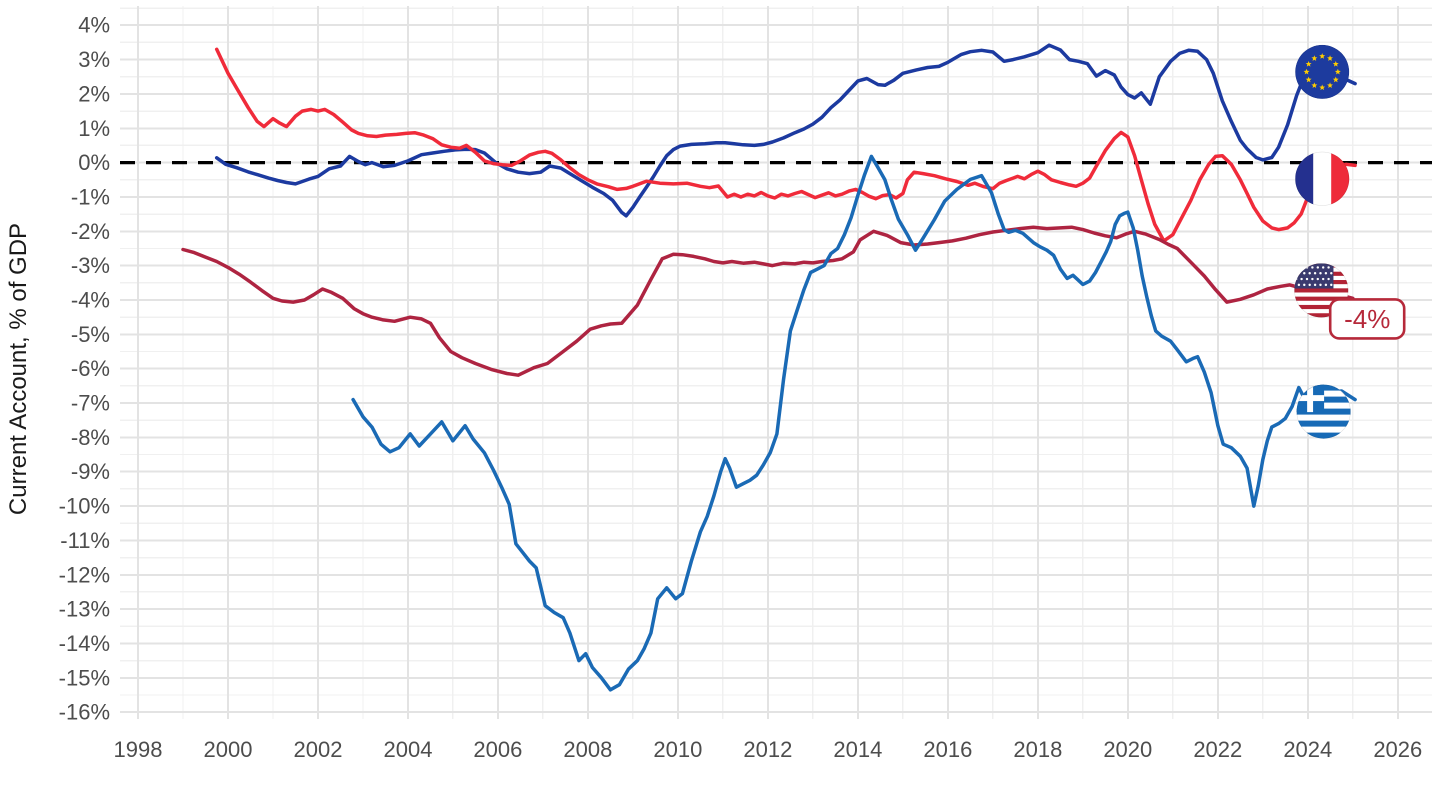 The width and height of the screenshot is (1440, 810). What do you see at coordinates (90, 403) in the screenshot?
I see `y-tick-label: -7%` at bounding box center [90, 403].